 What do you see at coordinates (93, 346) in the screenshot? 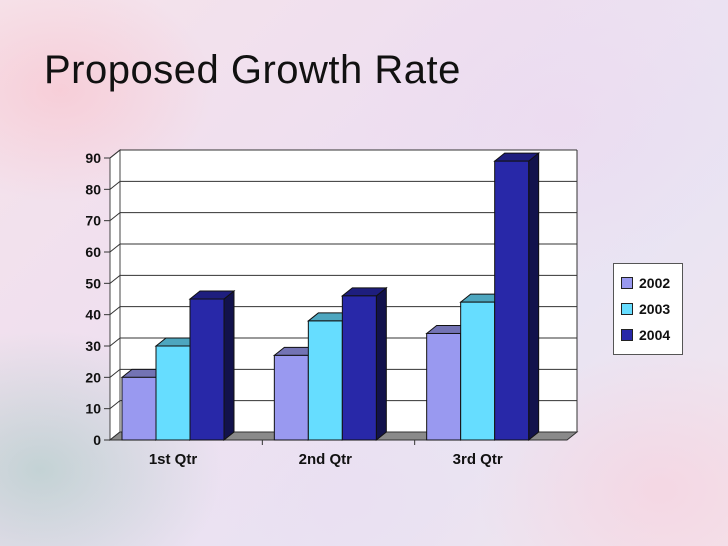
I see `y-tick-label-30: 30` at bounding box center [93, 346].